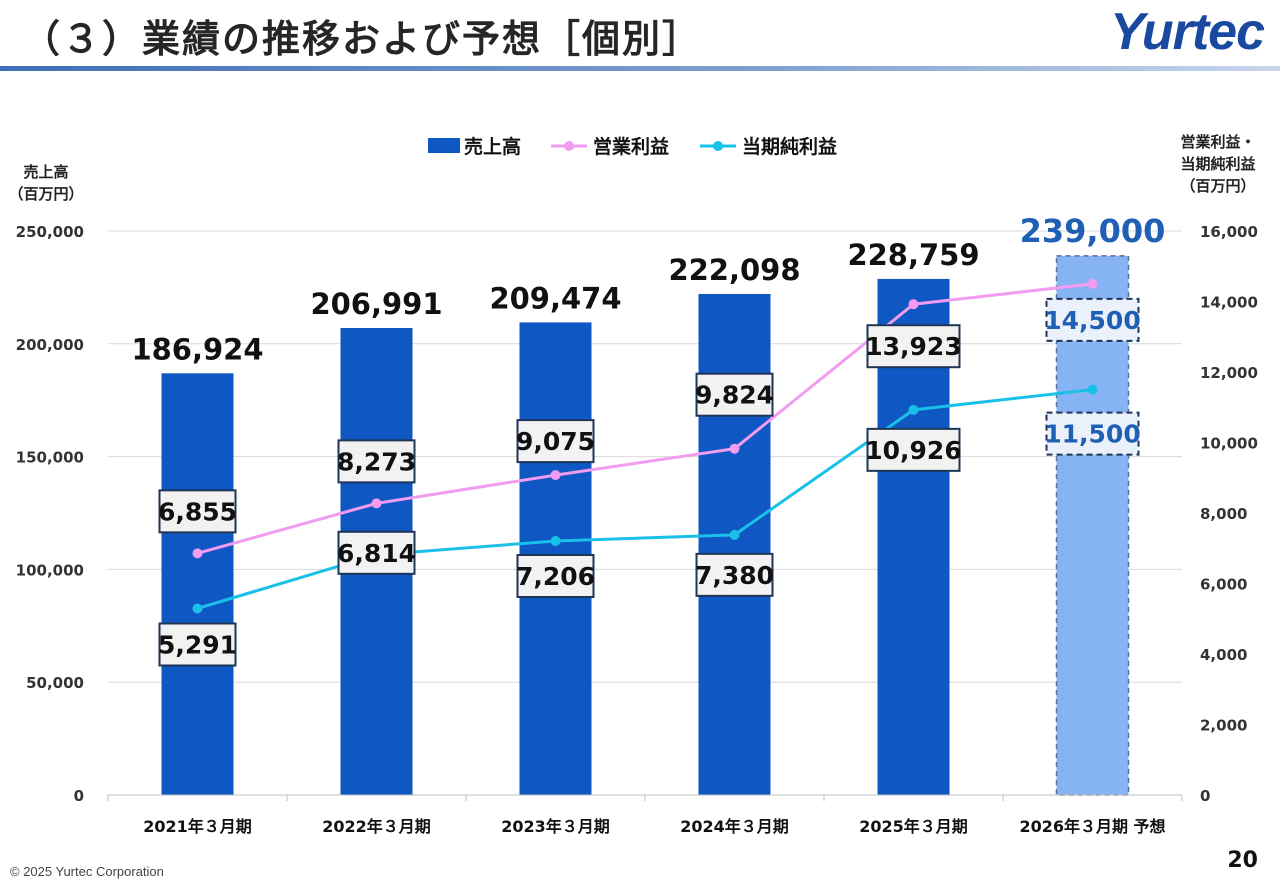 The width and height of the screenshot is (1280, 886). Describe the element at coordinates (1229, 232) in the screenshot. I see `right-tick-label: 16,000` at that location.